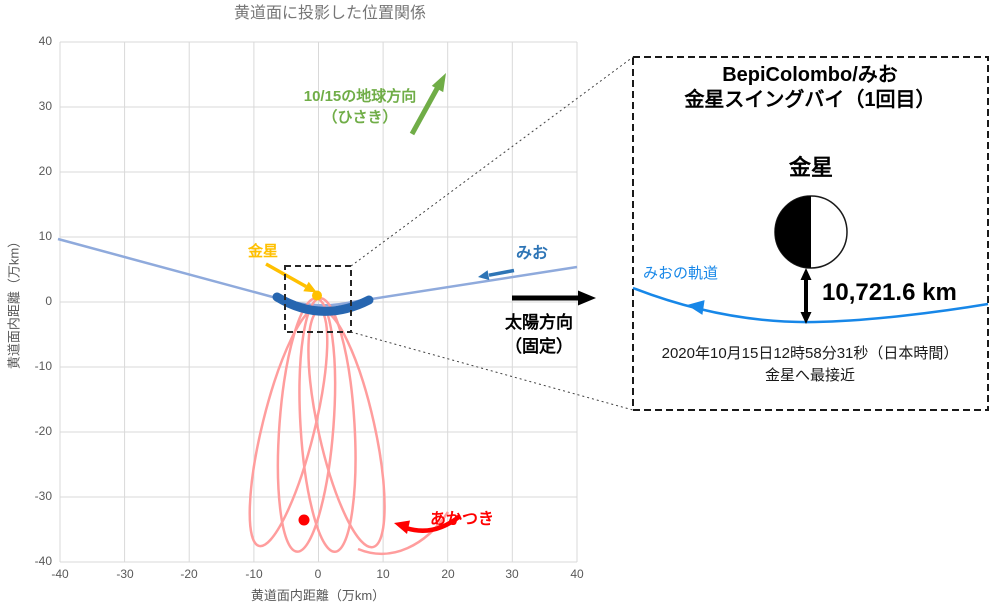 The width and height of the screenshot is (1000, 611). Describe the element at coordinates (263, 251) in the screenshot. I see `venus-label: 金星` at that location.